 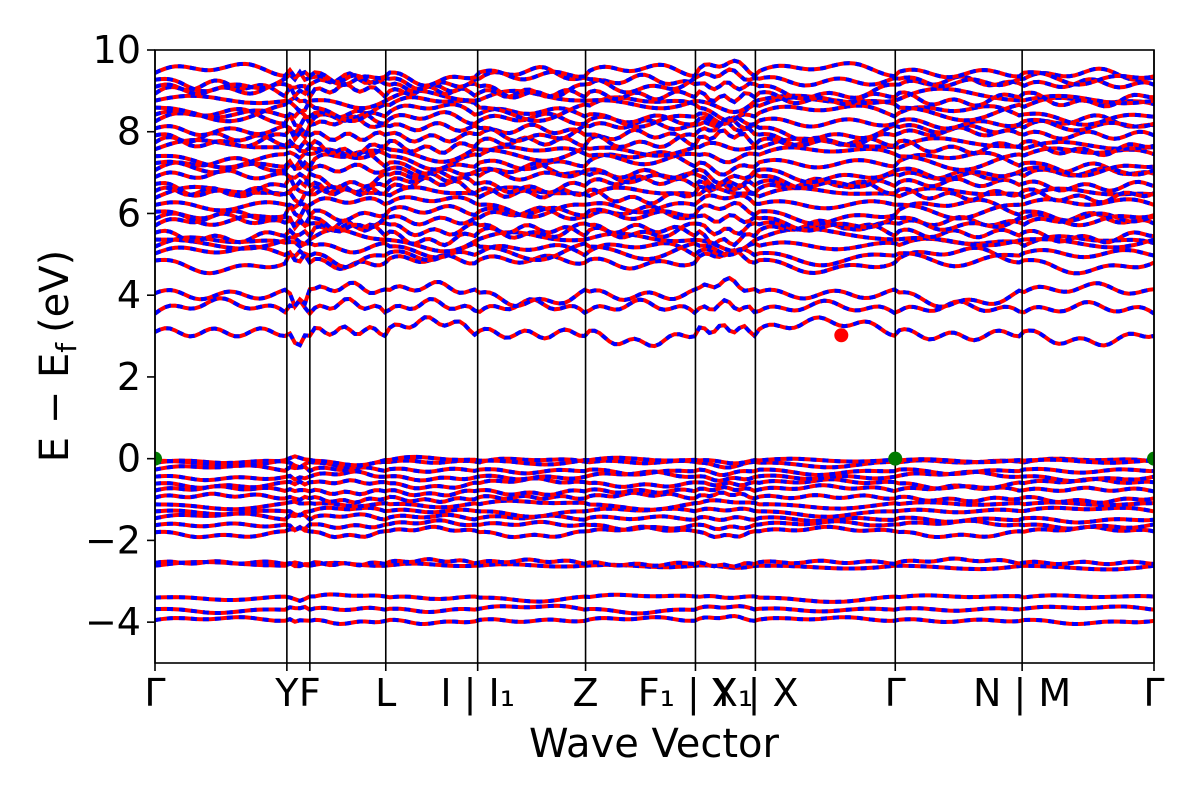 I want to click on x-tick-label: F, so click(x=310, y=693).